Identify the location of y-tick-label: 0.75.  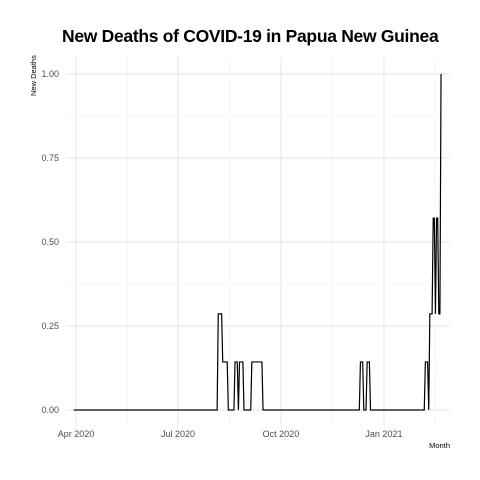
(50, 158).